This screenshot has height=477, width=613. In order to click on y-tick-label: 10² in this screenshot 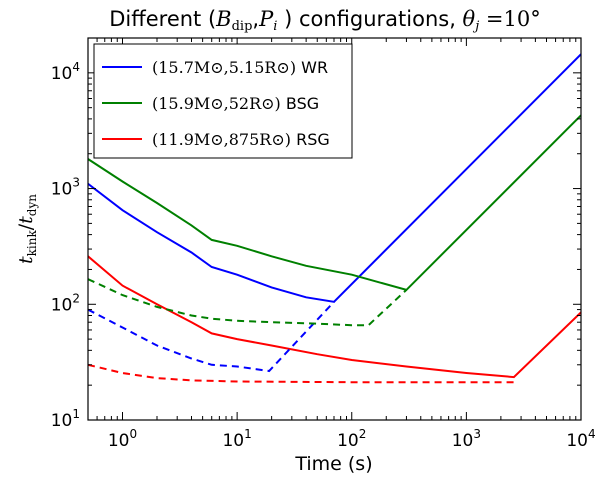, I will do `click(65, 303)`.